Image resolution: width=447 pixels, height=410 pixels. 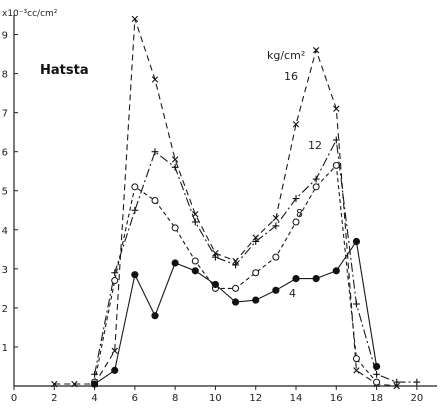 I want to click on chart-title: Hatsta, so click(x=64, y=70).